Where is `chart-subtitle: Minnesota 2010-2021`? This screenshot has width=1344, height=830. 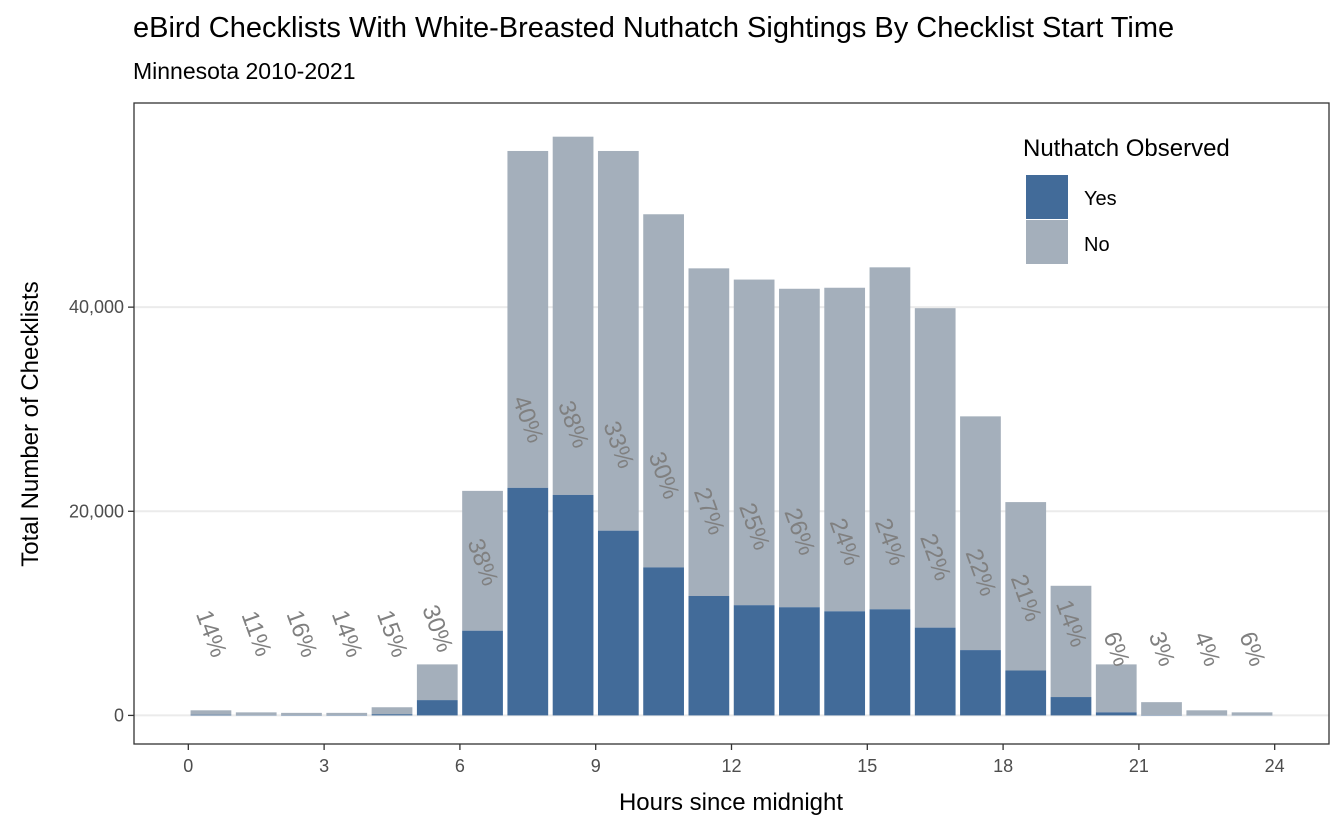
chart-subtitle: Minnesota 2010-2021 is located at coordinates (244, 71).